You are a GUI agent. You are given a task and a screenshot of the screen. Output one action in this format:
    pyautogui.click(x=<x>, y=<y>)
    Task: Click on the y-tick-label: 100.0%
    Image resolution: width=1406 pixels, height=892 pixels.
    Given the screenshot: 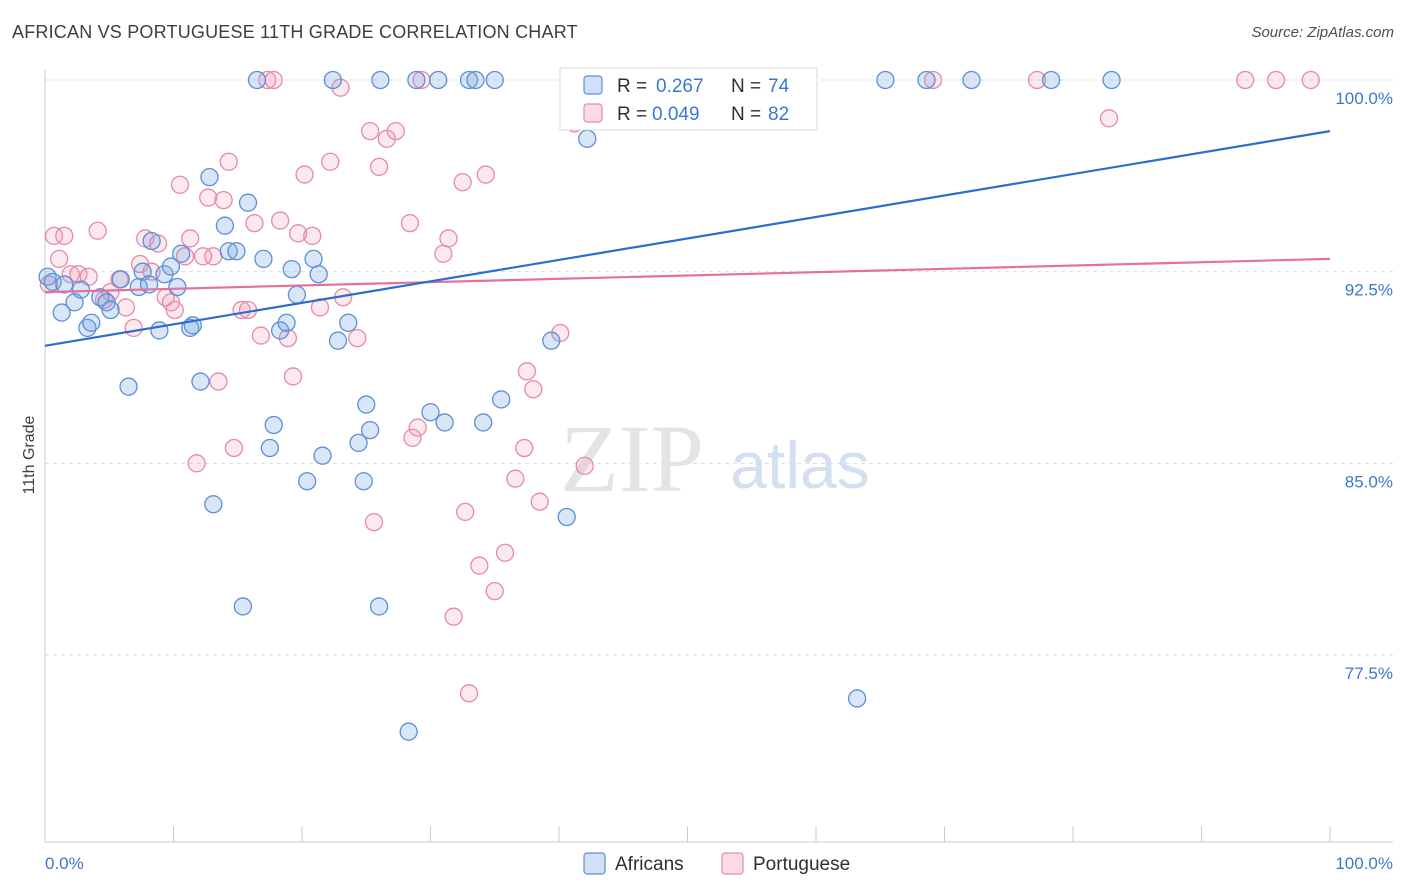 What is the action you would take?
    pyautogui.click(x=1364, y=98)
    